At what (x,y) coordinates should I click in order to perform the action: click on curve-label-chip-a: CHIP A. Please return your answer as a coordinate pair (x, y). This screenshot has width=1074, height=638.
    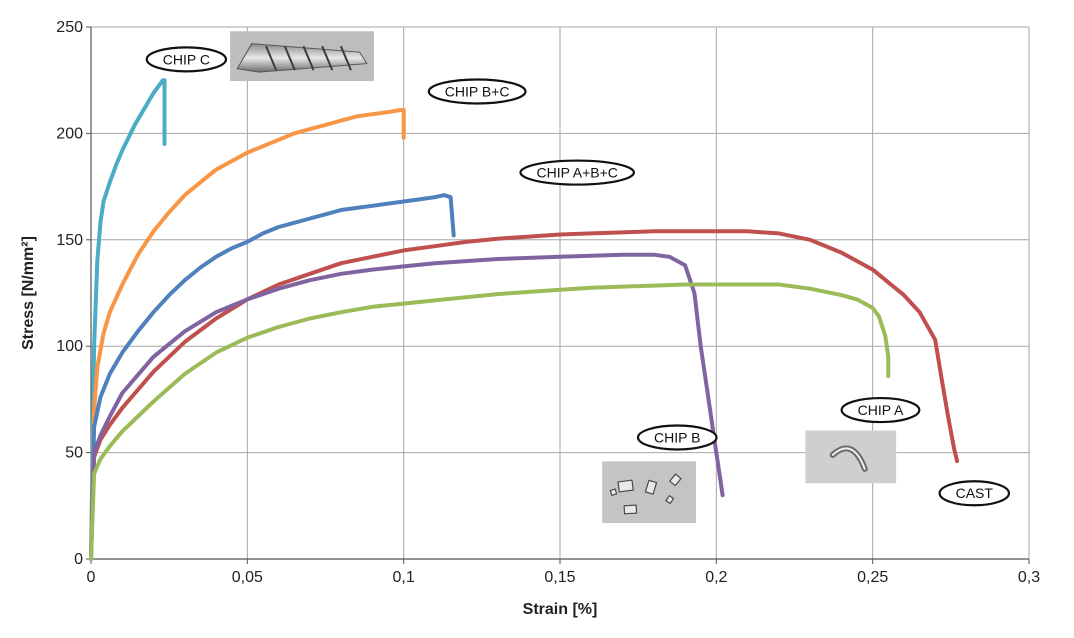
    Looking at the image, I should click on (880, 410).